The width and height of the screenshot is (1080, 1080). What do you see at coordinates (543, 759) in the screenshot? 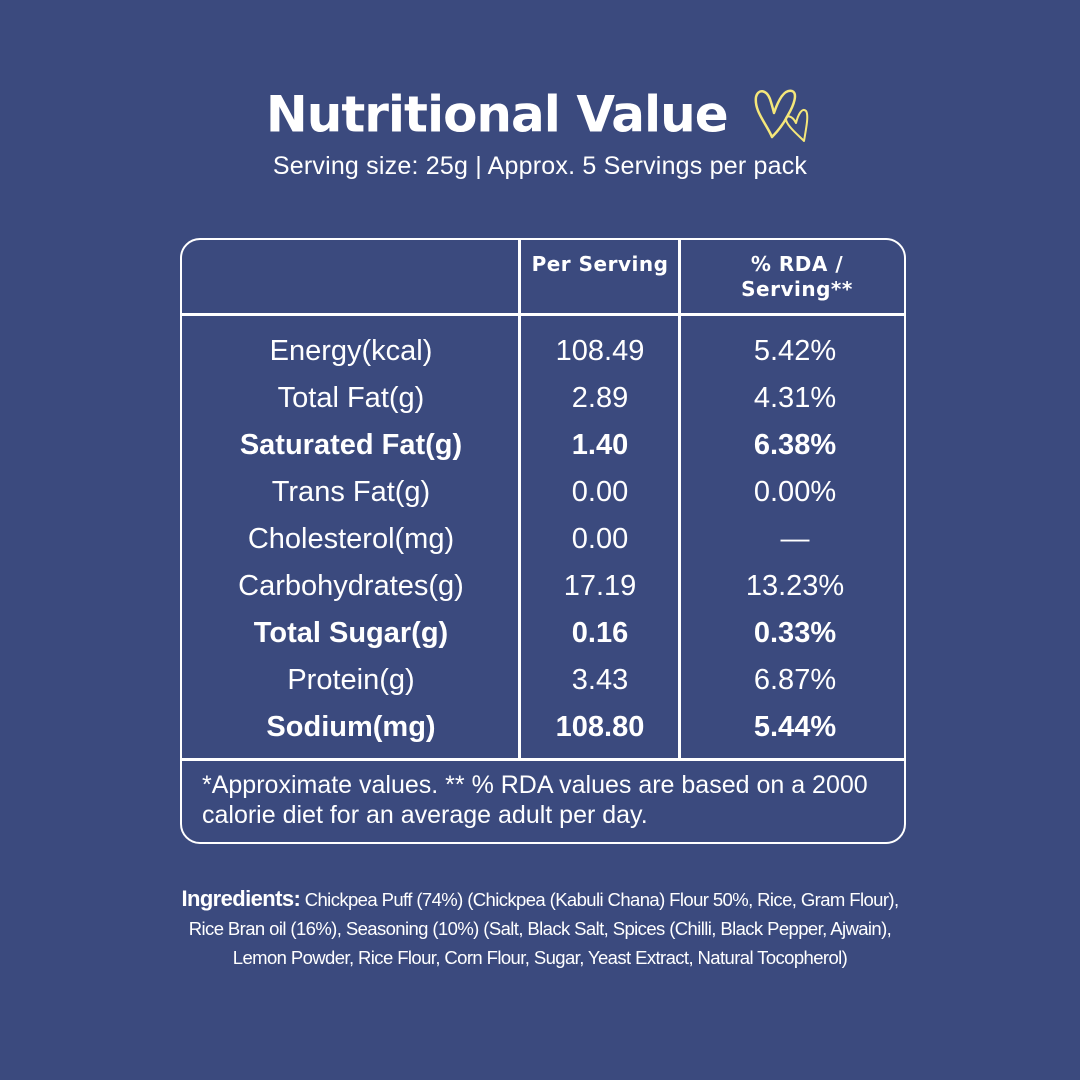
I see `footer-divider` at bounding box center [543, 759].